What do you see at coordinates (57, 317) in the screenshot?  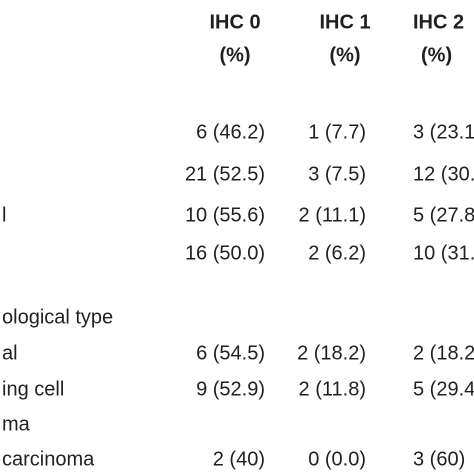 I see `row-label: ological type` at bounding box center [57, 317].